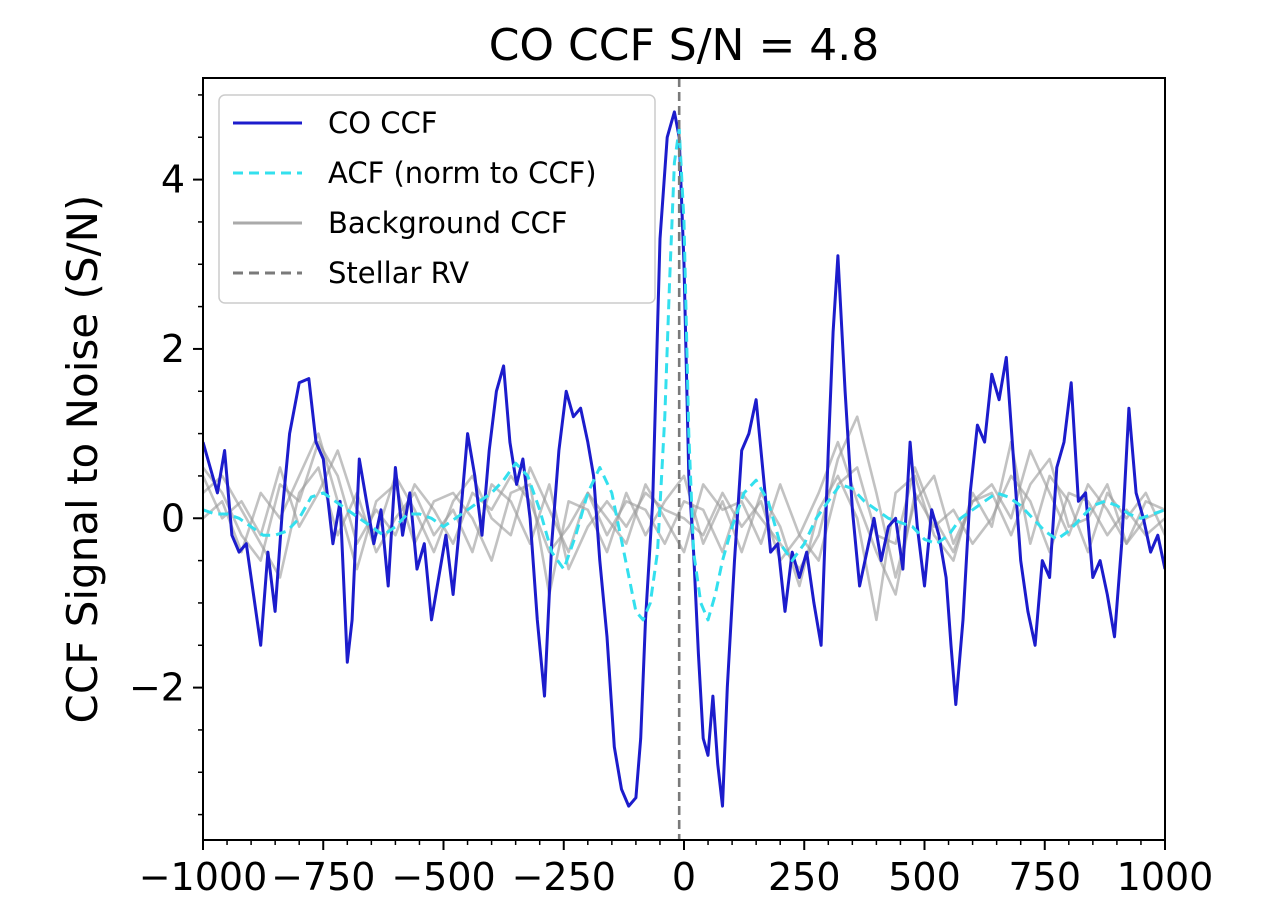 The width and height of the screenshot is (1280, 922). I want to click on x-tick-label: −750, so click(323, 877).